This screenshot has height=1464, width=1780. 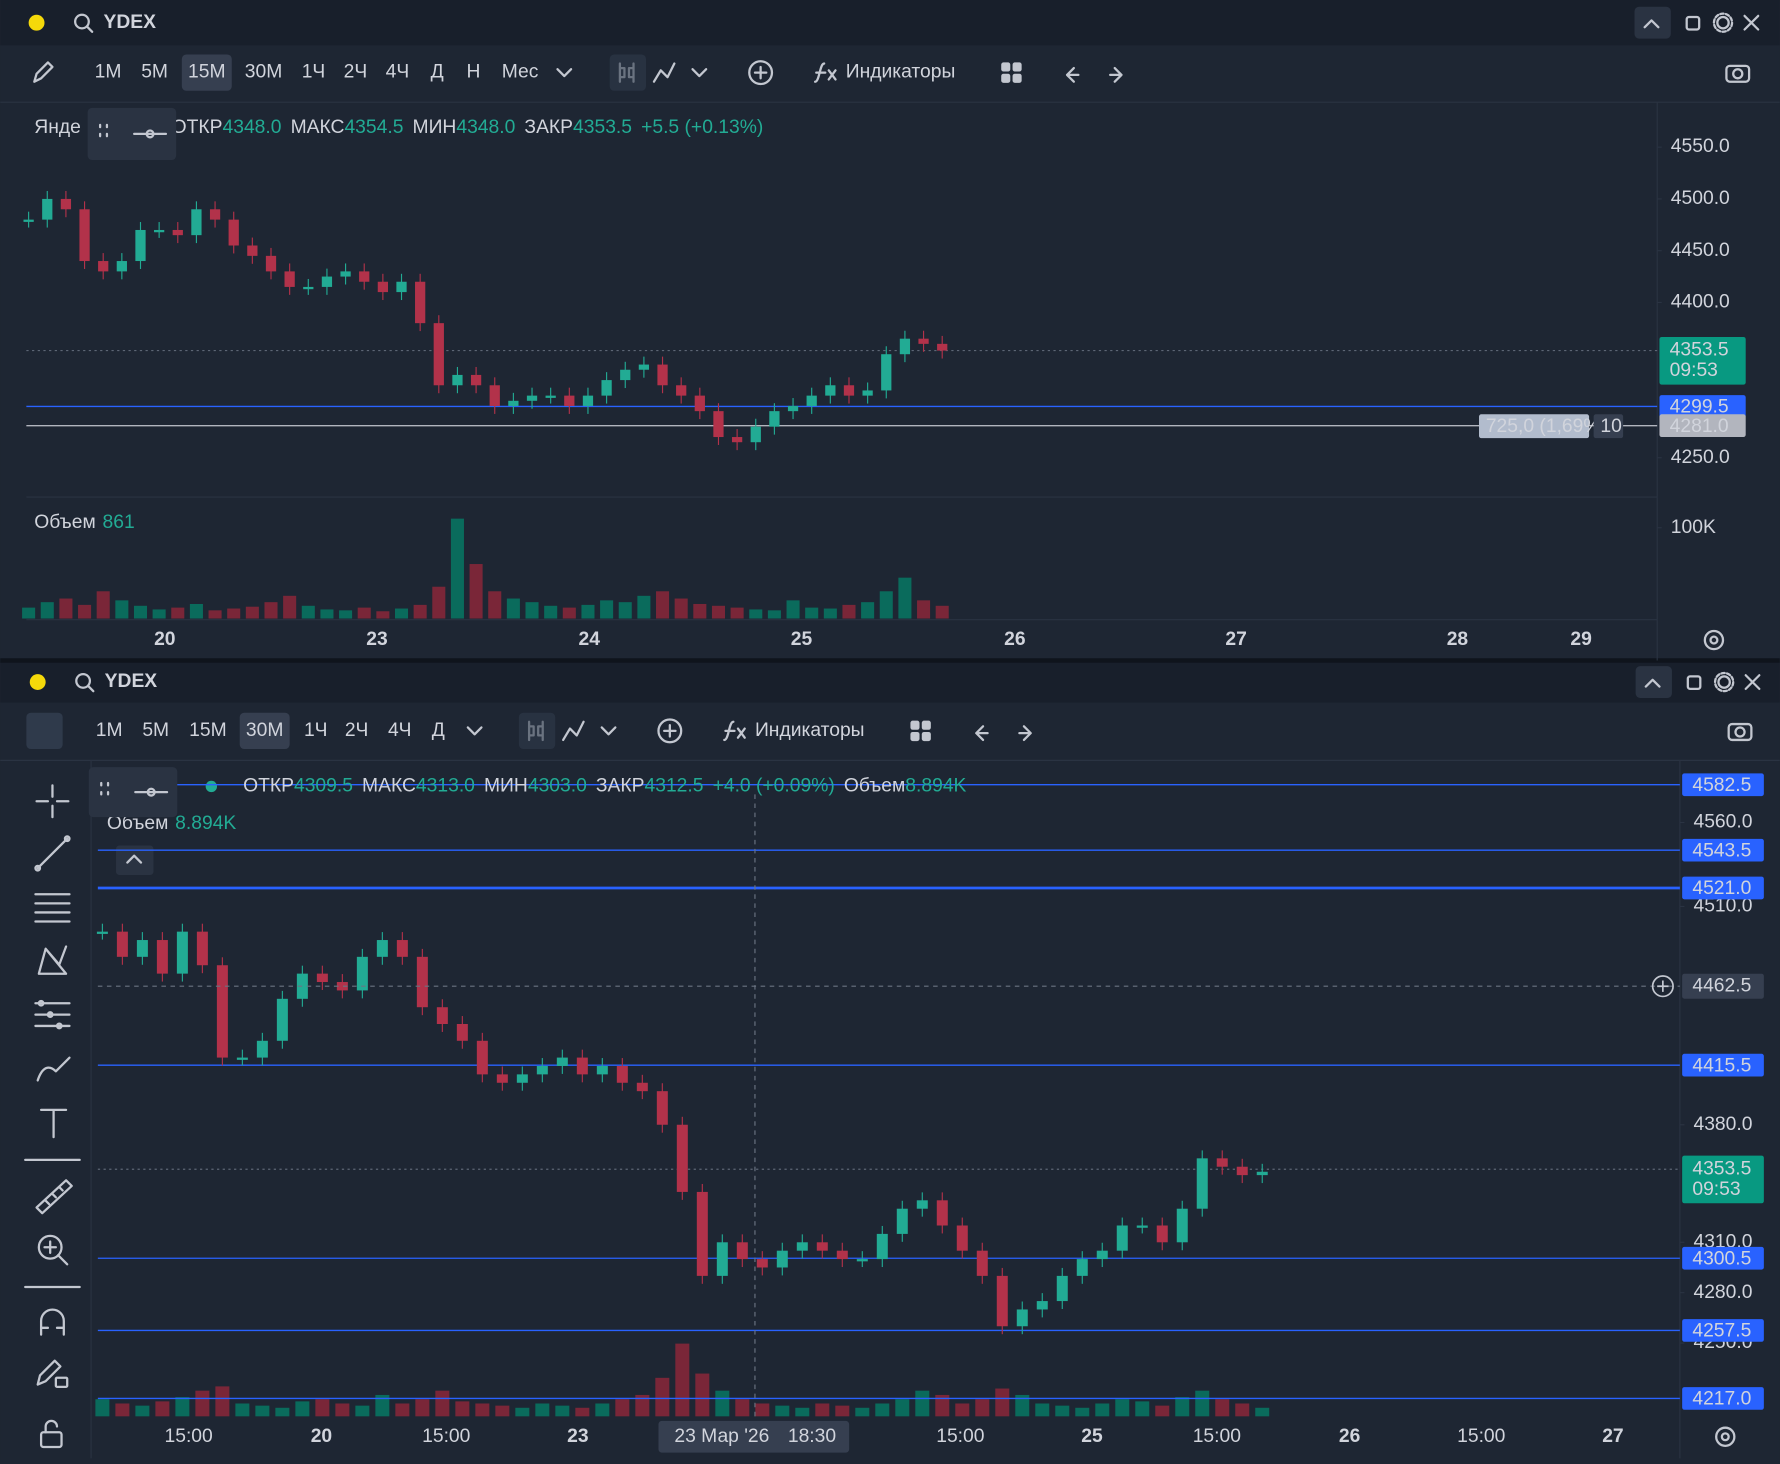 I want to click on ohlc-label: МИН, so click(x=506, y=786).